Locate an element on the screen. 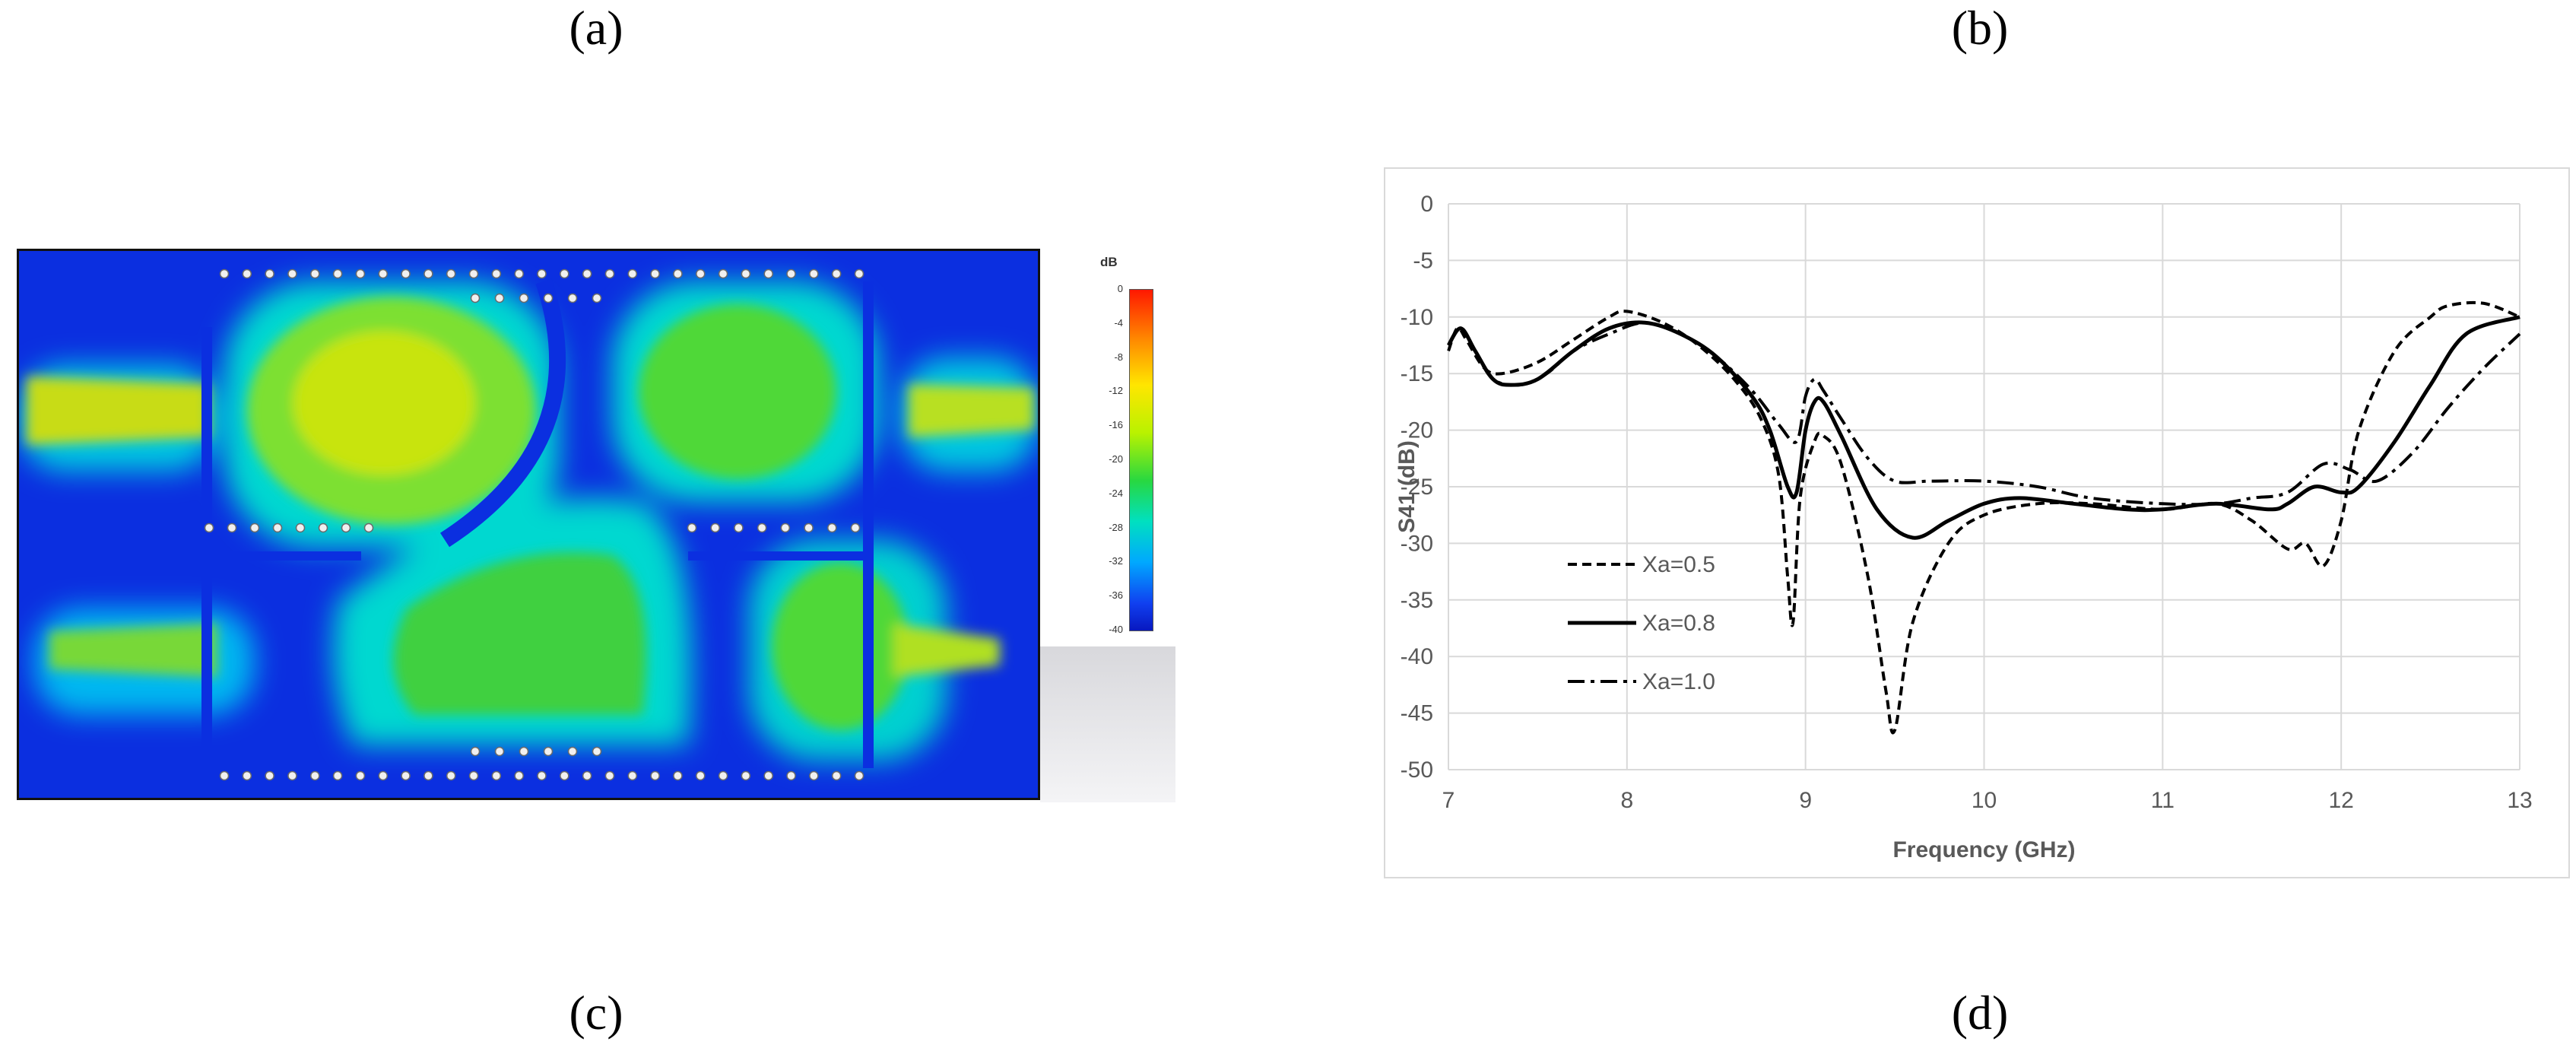 The height and width of the screenshot is (1064, 2576). colorbar-background-block is located at coordinates (1107, 724).